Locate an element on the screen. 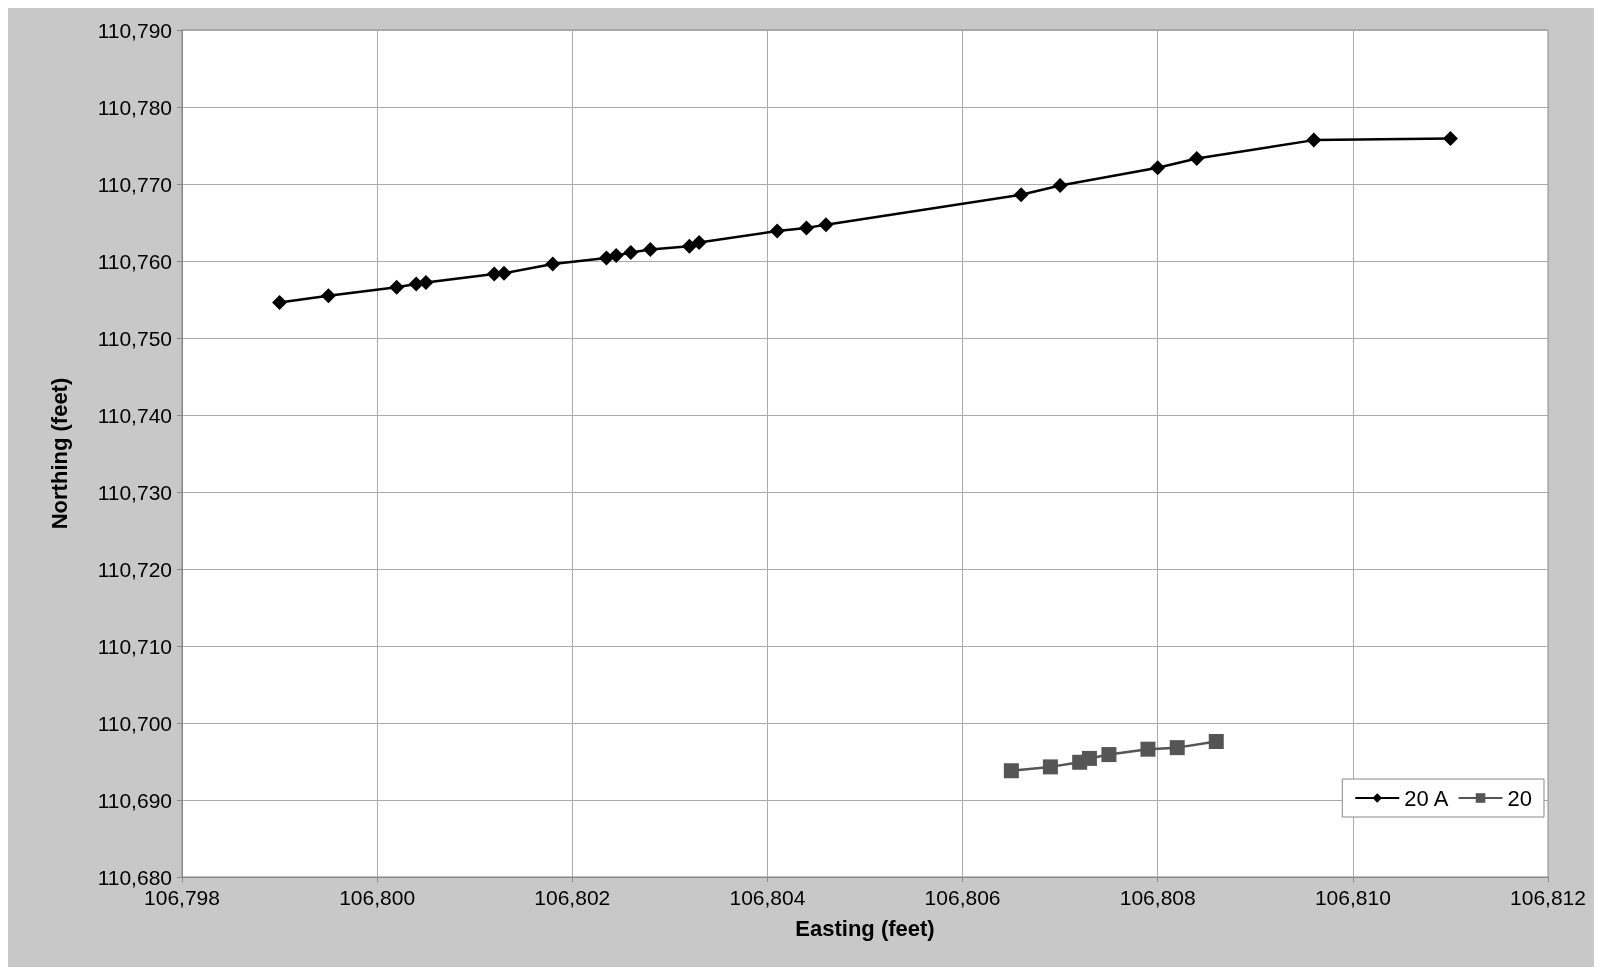 This screenshot has width=1602, height=975. y-tick-label: 110,770 is located at coordinates (134, 184).